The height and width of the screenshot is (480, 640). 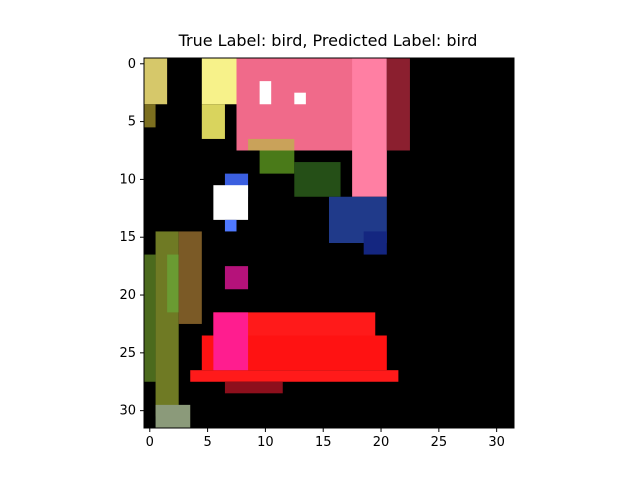 I want to click on yellow-top-left-edge, so click(x=156, y=81).